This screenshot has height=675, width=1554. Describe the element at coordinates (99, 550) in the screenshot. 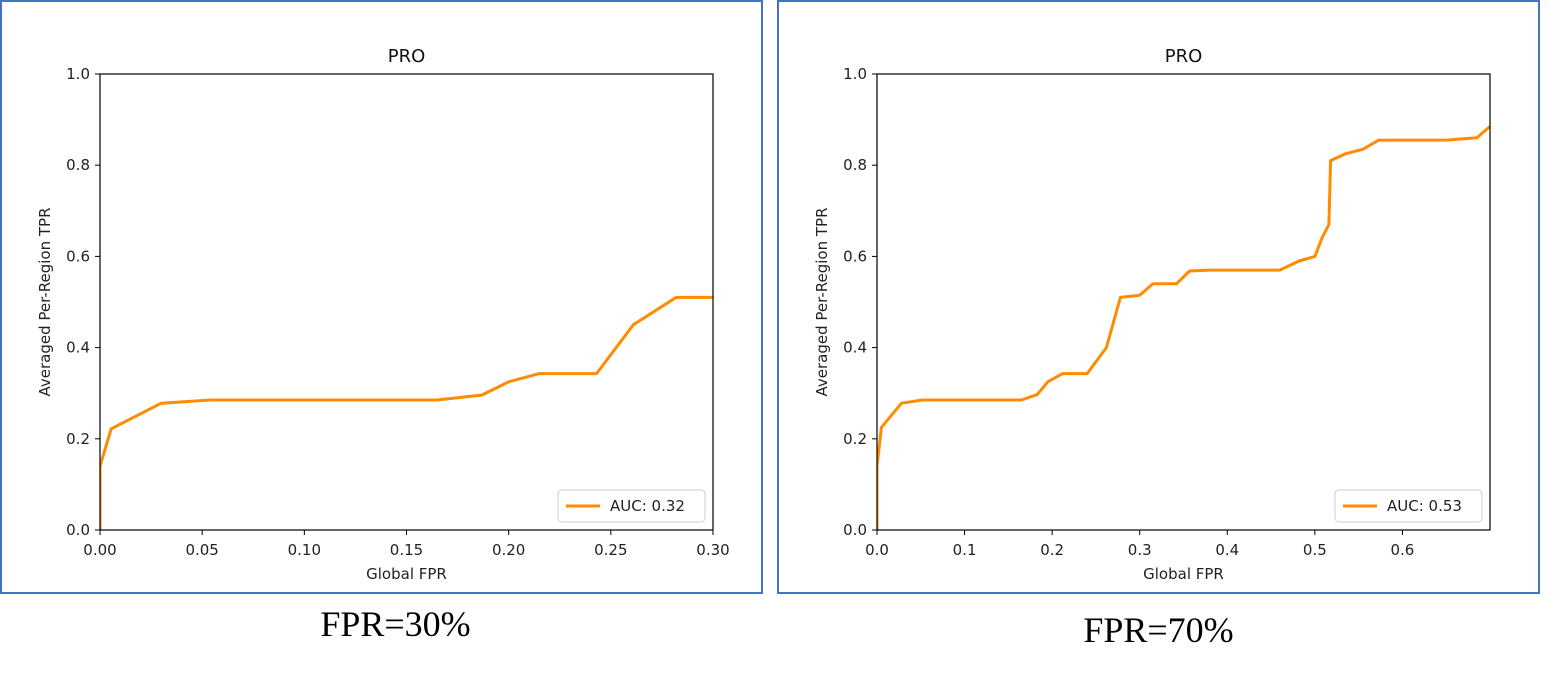

I see `x-tick-label: 0.00` at that location.